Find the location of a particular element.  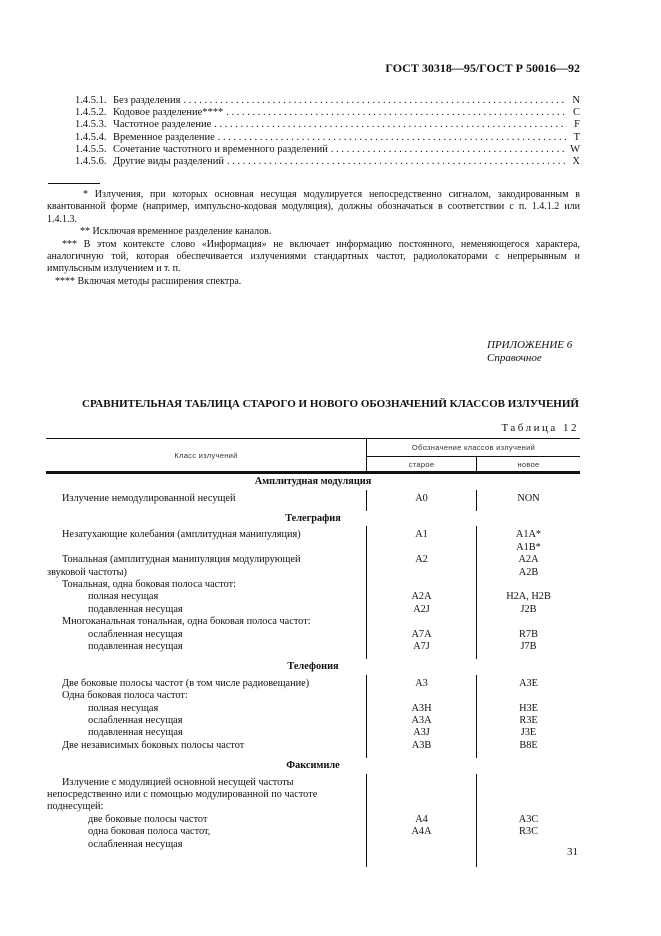

table-row: Одна боковая полоса частот: is located at coordinates (313, 696).